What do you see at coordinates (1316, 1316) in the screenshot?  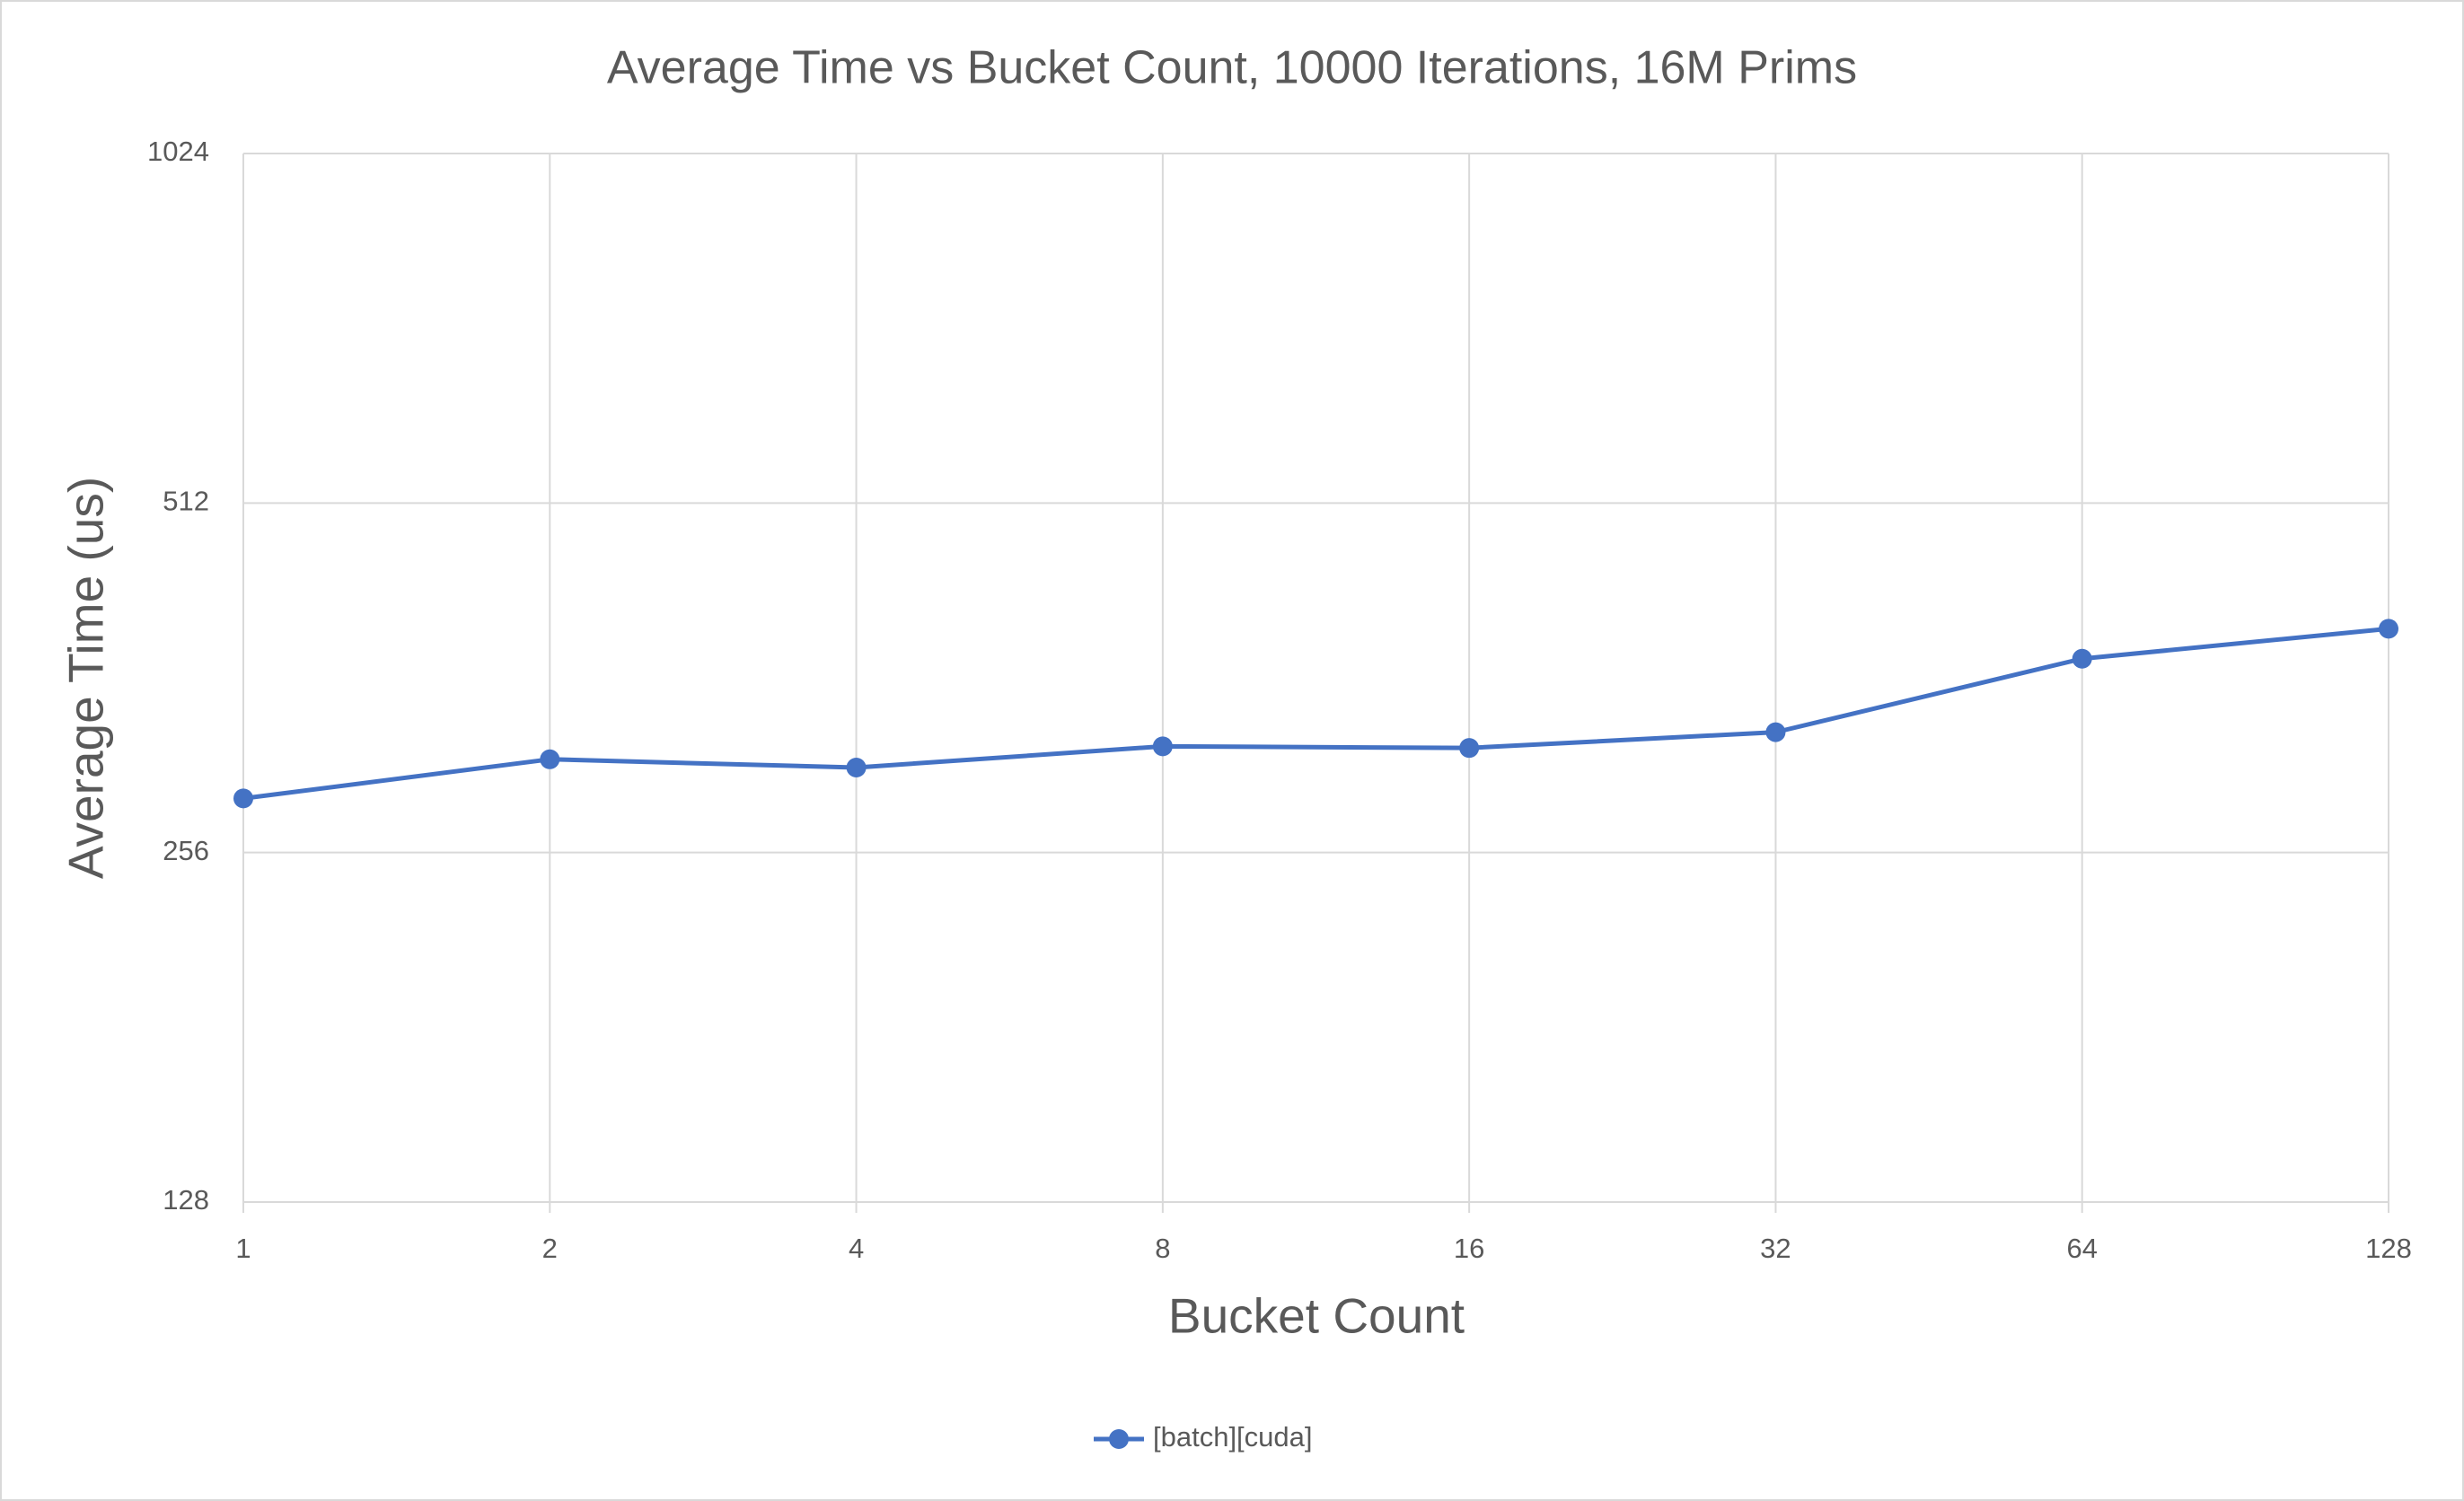 I see `x-axis-title: Bucket Count` at bounding box center [1316, 1316].